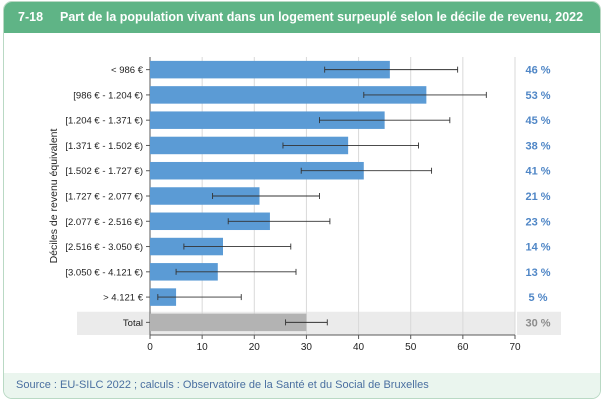 This screenshot has height=402, width=604. What do you see at coordinates (104, 121) in the screenshot?
I see `category-label: [1.204 € - 1.371 €)` at bounding box center [104, 121].